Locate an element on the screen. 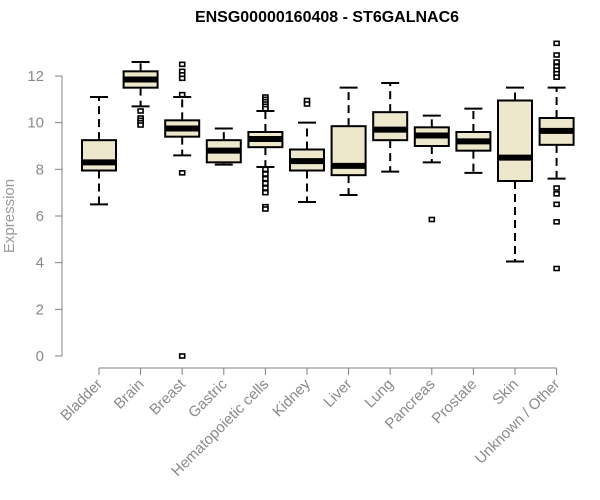 The width and height of the screenshot is (600, 500). chart-title: ENSG00000160408 - ST6GALNAC6 is located at coordinates (327, 17).